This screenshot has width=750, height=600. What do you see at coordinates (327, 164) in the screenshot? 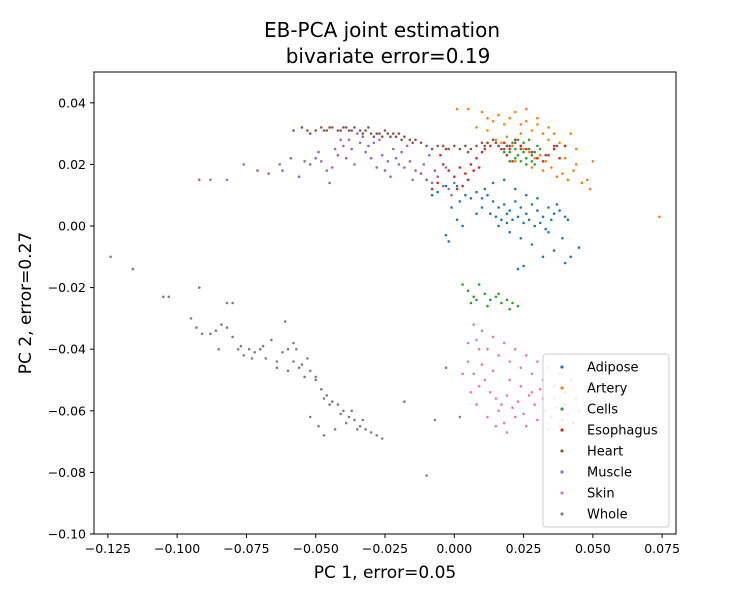
I see `series-muscle` at bounding box center [327, 164].